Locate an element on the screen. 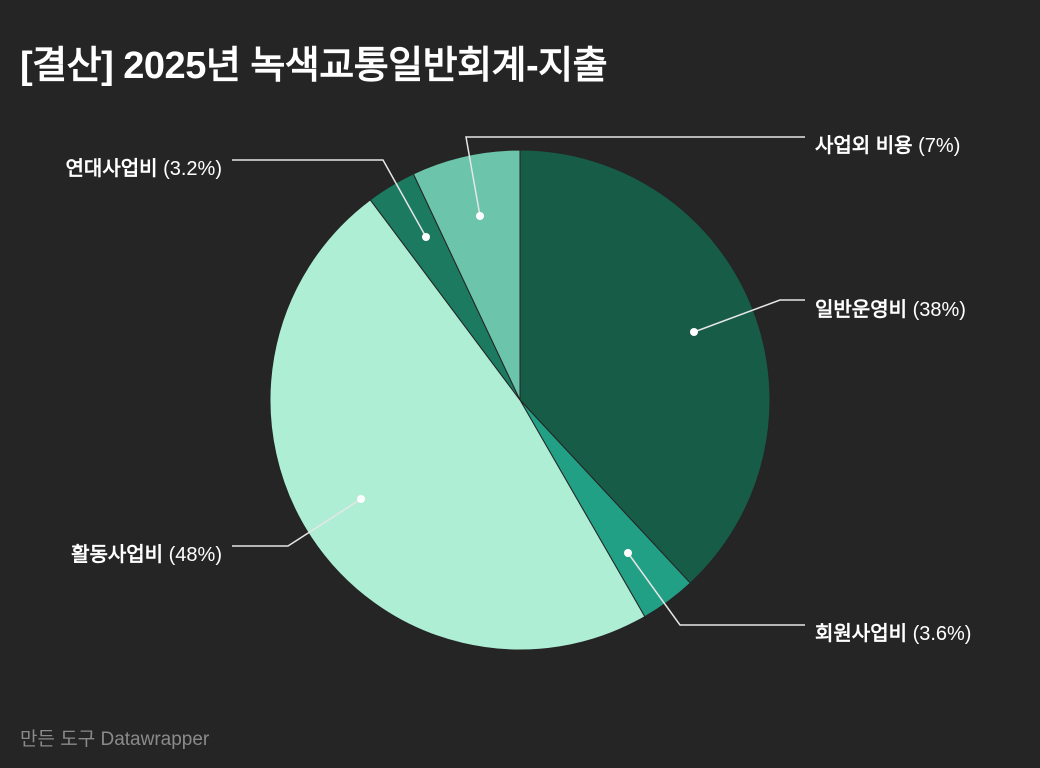 This screenshot has height=768, width=1040. slice-label-1: 회원사업비 (3.6%) is located at coordinates (893, 633).